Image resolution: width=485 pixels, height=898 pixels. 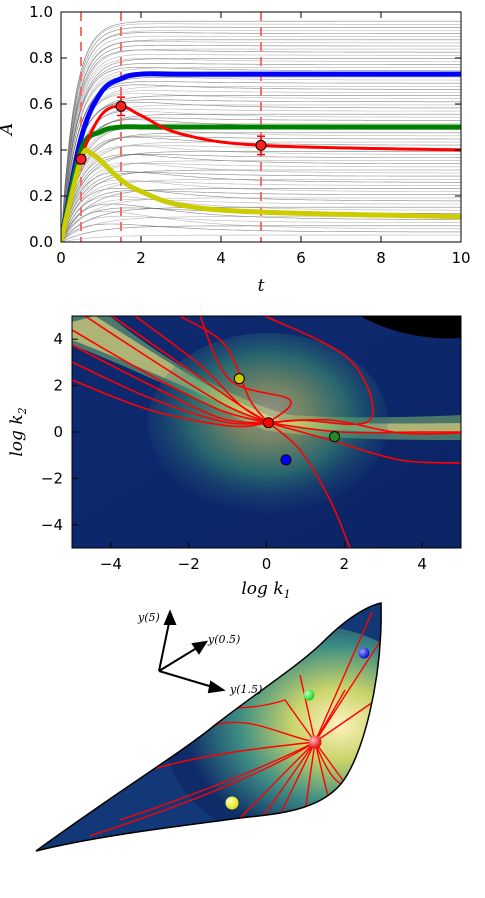 I want to click on y-tick-label: −2, so click(x=52, y=478).